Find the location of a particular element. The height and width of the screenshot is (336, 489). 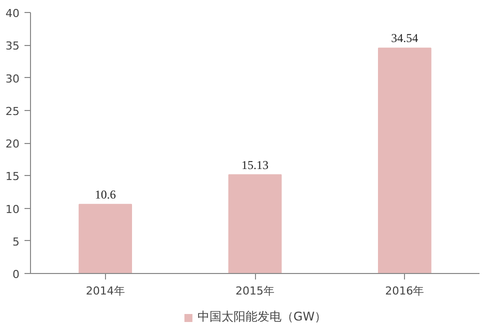

data-label: 15.13 is located at coordinates (255, 165).